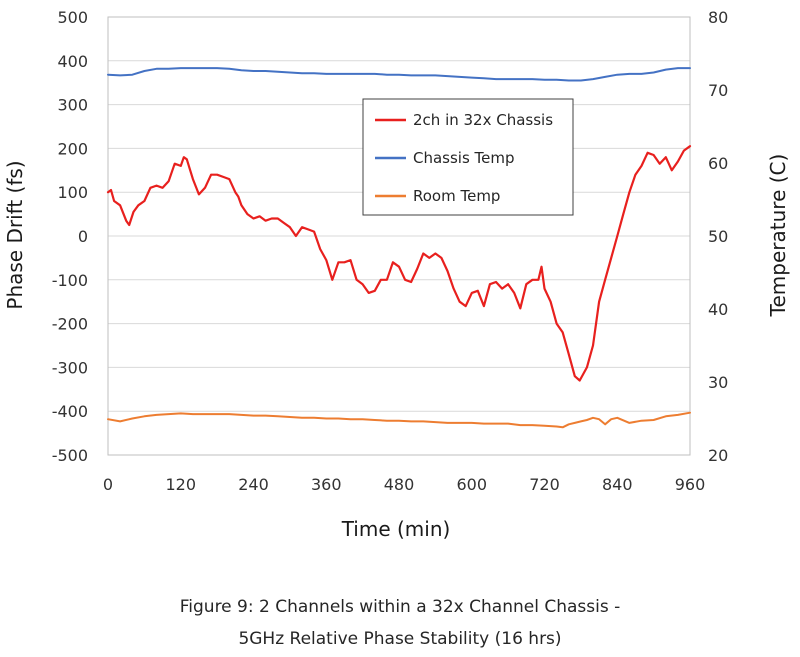 This screenshot has height=657, width=800. What do you see at coordinates (718, 382) in the screenshot?
I see `y2-tick-label: 30` at bounding box center [718, 382].